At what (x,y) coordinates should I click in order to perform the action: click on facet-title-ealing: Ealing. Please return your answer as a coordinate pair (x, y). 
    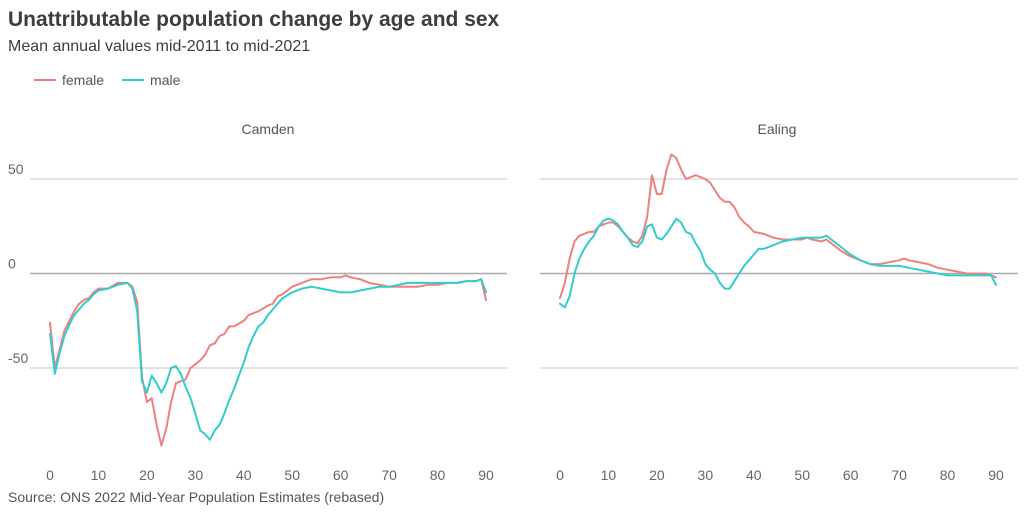
    Looking at the image, I should click on (777, 129).